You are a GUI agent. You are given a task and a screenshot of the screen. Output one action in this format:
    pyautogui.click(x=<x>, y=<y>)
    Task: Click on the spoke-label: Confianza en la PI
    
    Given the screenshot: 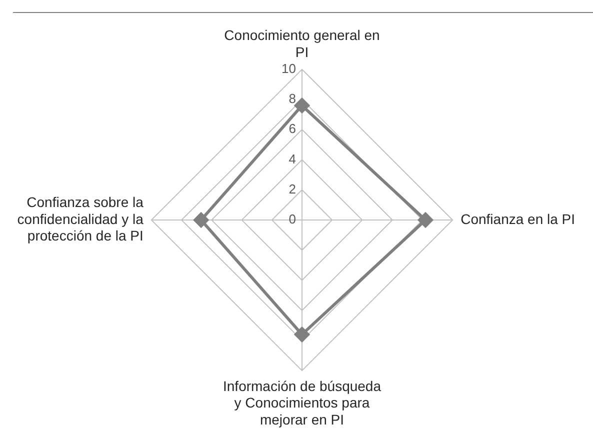 What is the action you would take?
    pyautogui.click(x=518, y=218)
    